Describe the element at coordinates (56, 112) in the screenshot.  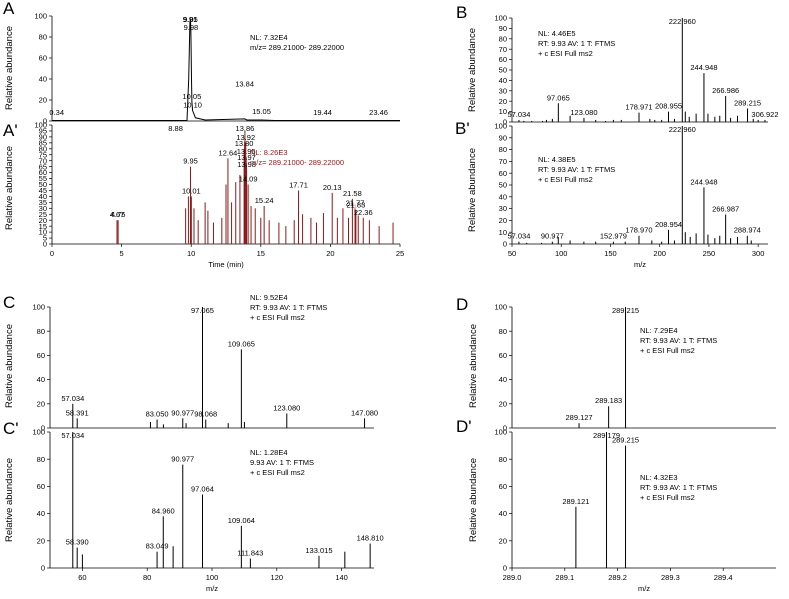
I see `peak-label: 0.34` at that location.